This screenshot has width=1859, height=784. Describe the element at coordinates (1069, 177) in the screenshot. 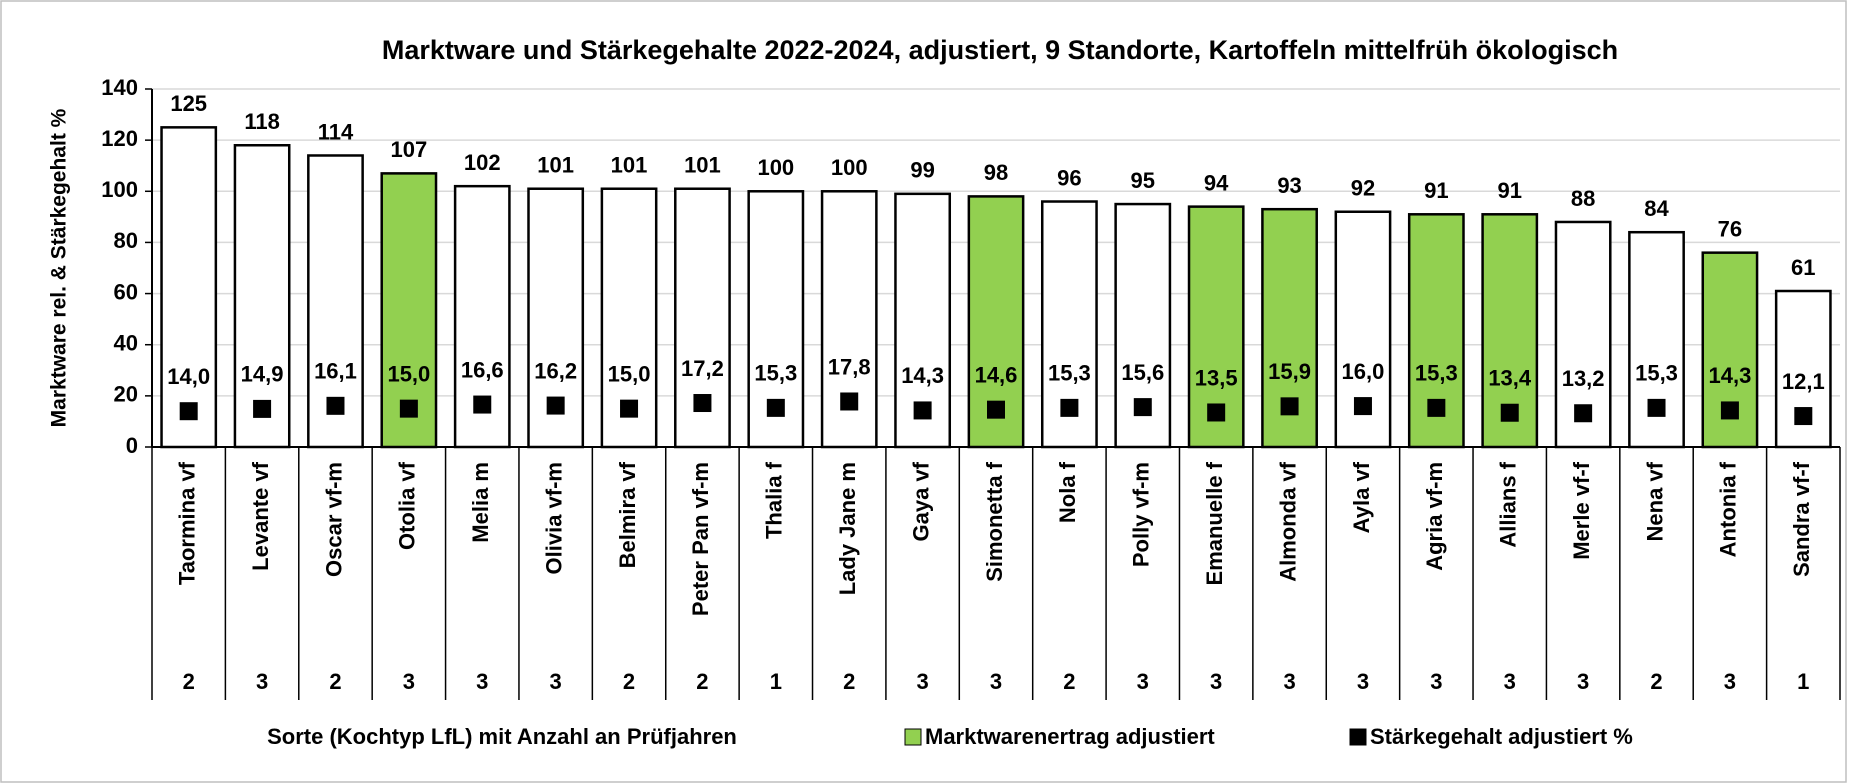

I see `bar-value-label: 96` at that location.